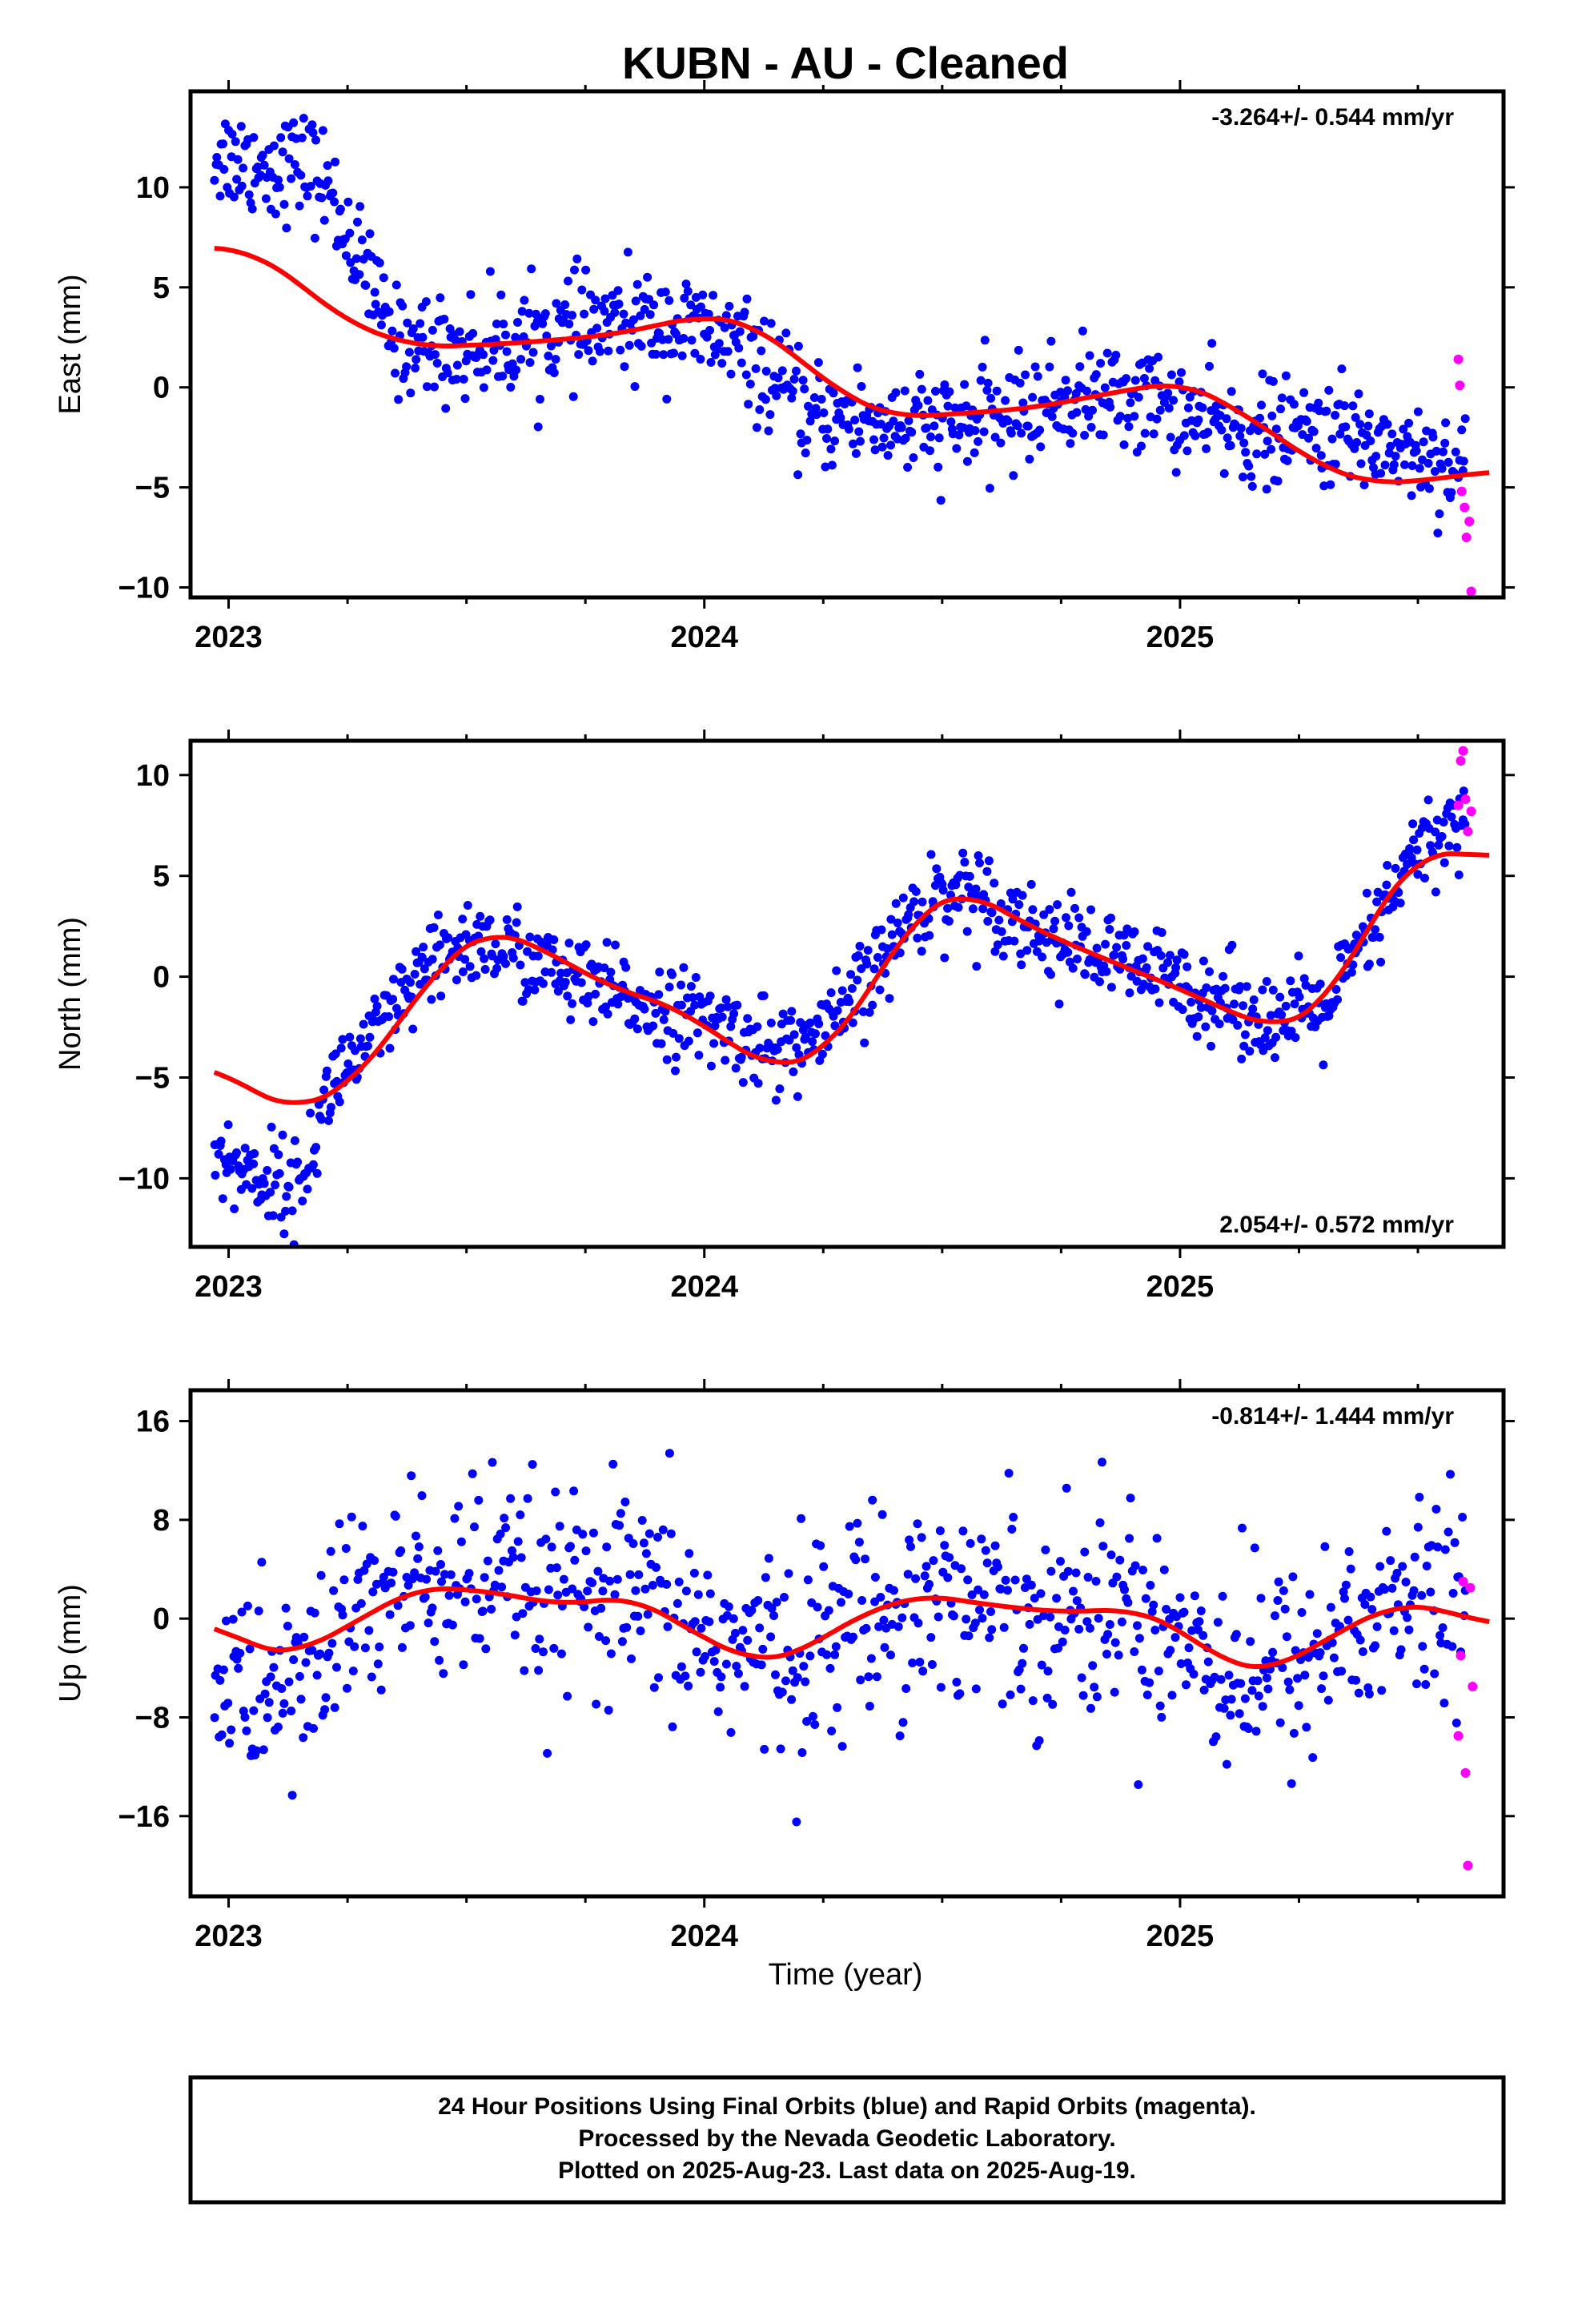 The height and width of the screenshot is (2324, 1582). I want to click on up-rate-label: -0.814+/- 1.444 mm/yr, so click(1332, 1416).